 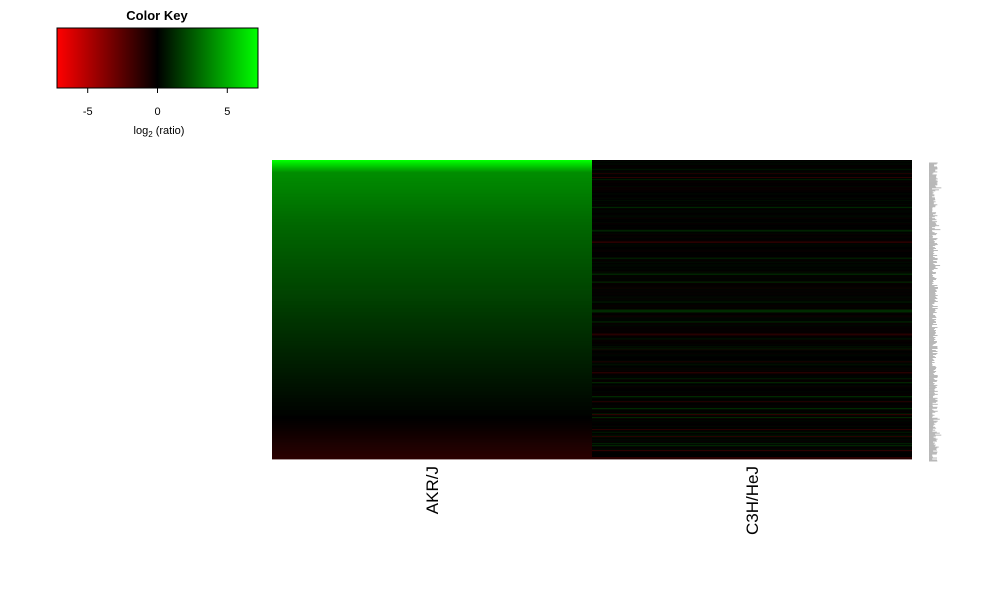 What do you see at coordinates (157, 58) in the screenshot?
I see `color-key-gradient` at bounding box center [157, 58].